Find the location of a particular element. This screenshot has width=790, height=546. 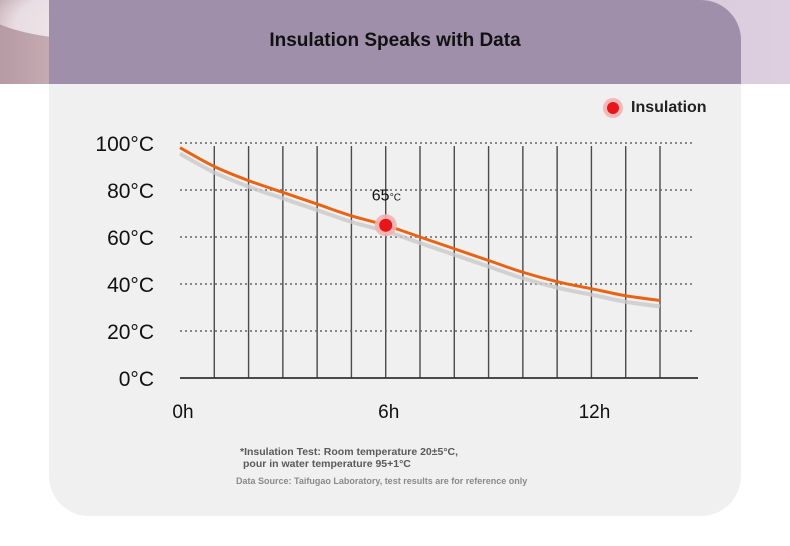

y-tick-label: 40°C is located at coordinates (130, 285).